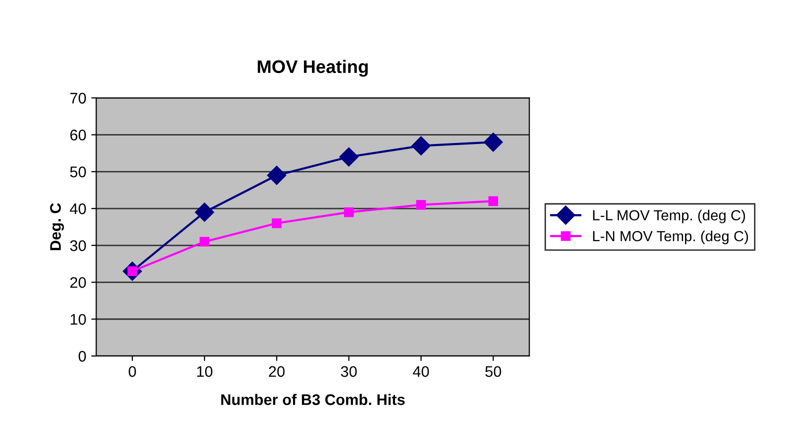  What do you see at coordinates (493, 371) in the screenshot?
I see `x-tick-label: 50` at bounding box center [493, 371].